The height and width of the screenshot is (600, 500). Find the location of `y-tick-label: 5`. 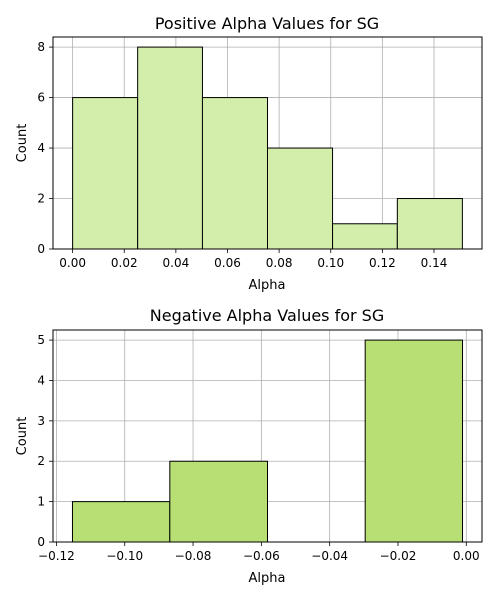

y-tick-label: 5 is located at coordinates (41, 340).